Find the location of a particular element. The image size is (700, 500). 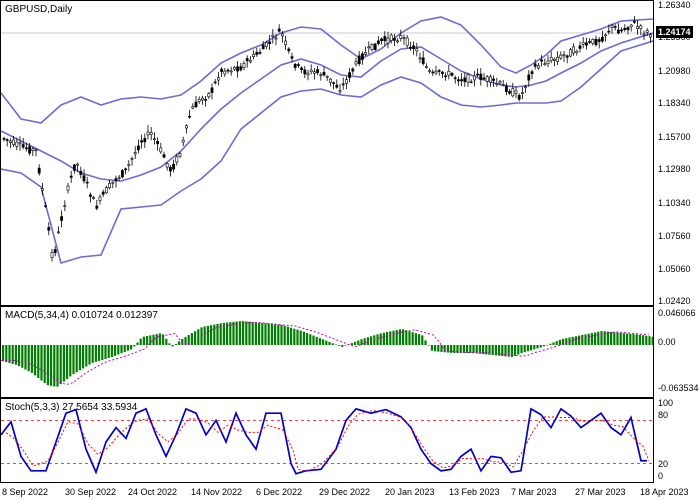

stoch-label: 100 is located at coordinates (666, 403).